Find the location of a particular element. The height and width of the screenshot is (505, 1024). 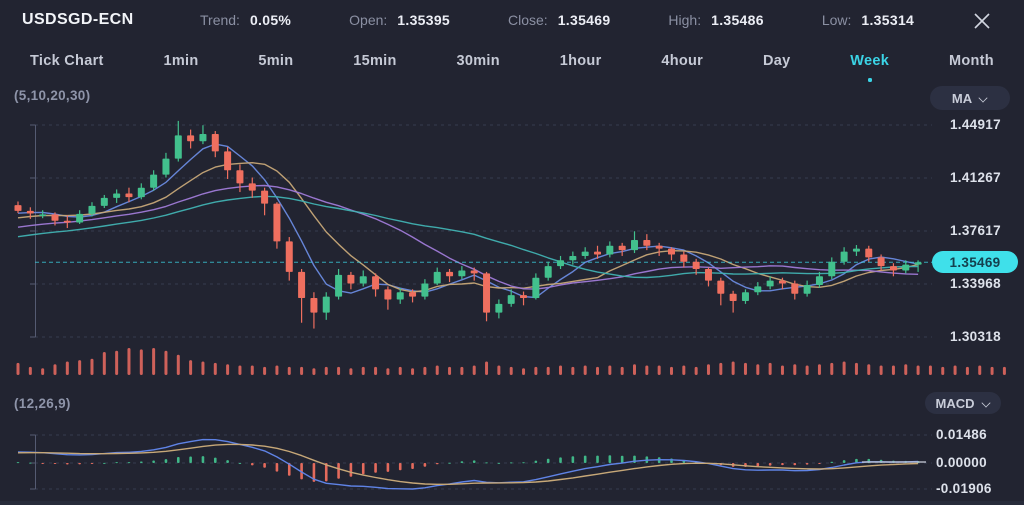

price-axis-label: 1.30318 is located at coordinates (975, 336).